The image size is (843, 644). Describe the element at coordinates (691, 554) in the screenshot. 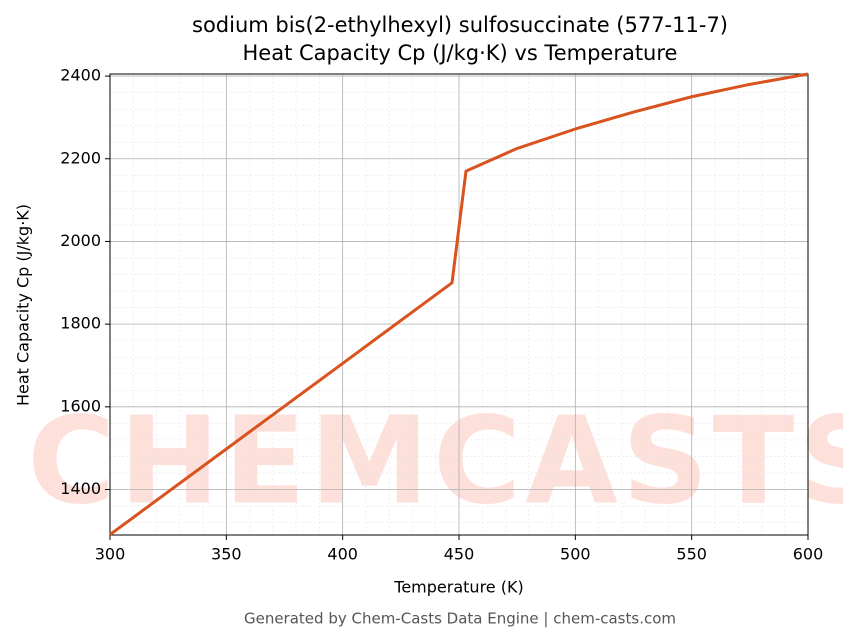

I see `x-tick-label: 550` at that location.